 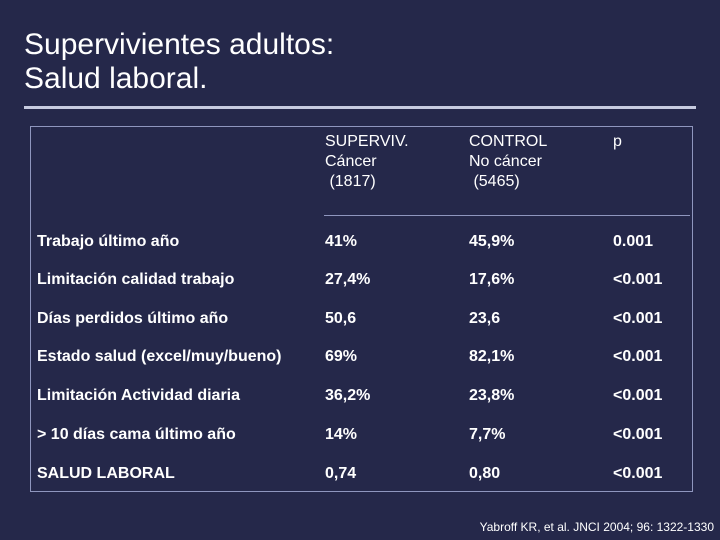 I want to click on header-superviv-line-1: SUPERVIV., so click(x=367, y=141).